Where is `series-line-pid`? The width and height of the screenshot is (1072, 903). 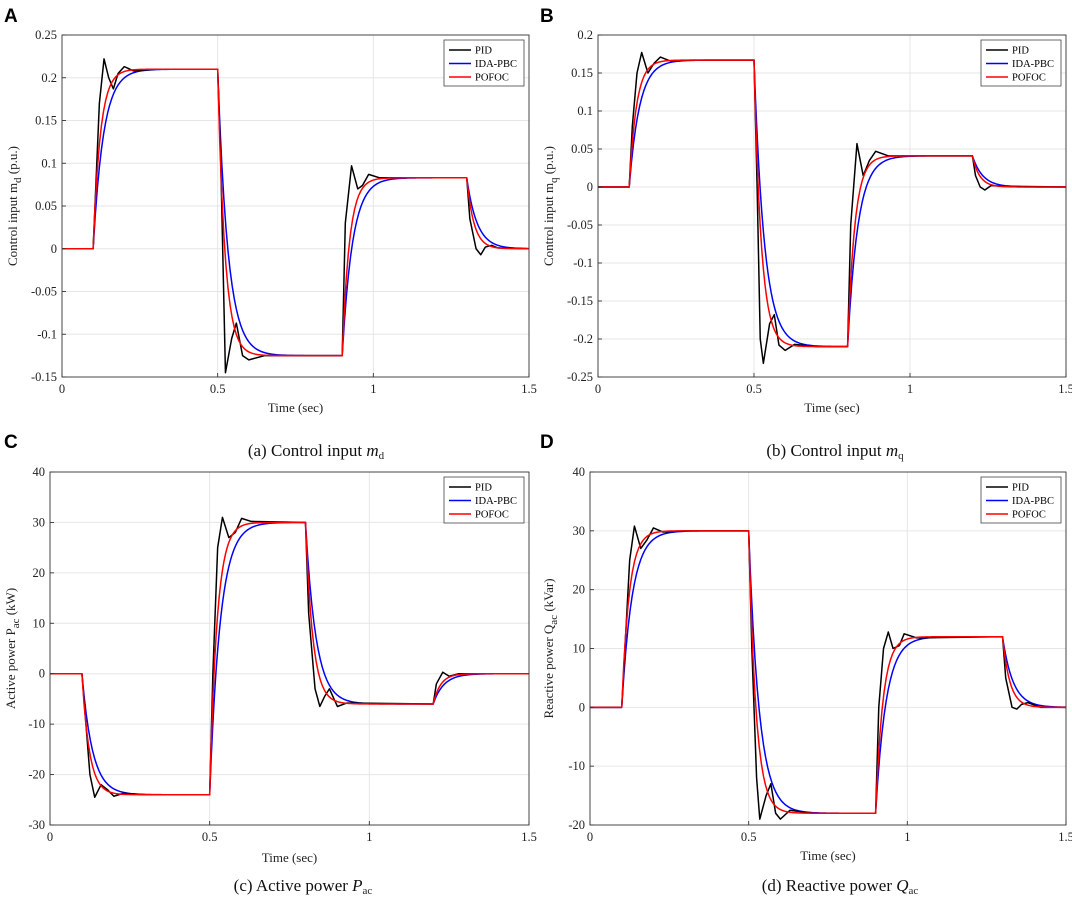 series-line-pid is located at coordinates (828, 672).